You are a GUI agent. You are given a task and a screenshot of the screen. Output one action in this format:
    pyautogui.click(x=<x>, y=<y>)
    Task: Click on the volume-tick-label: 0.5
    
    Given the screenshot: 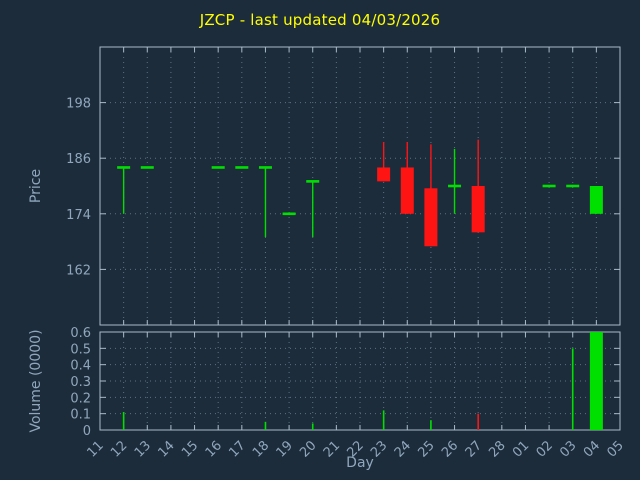 What is the action you would take?
    pyautogui.click(x=80, y=349)
    